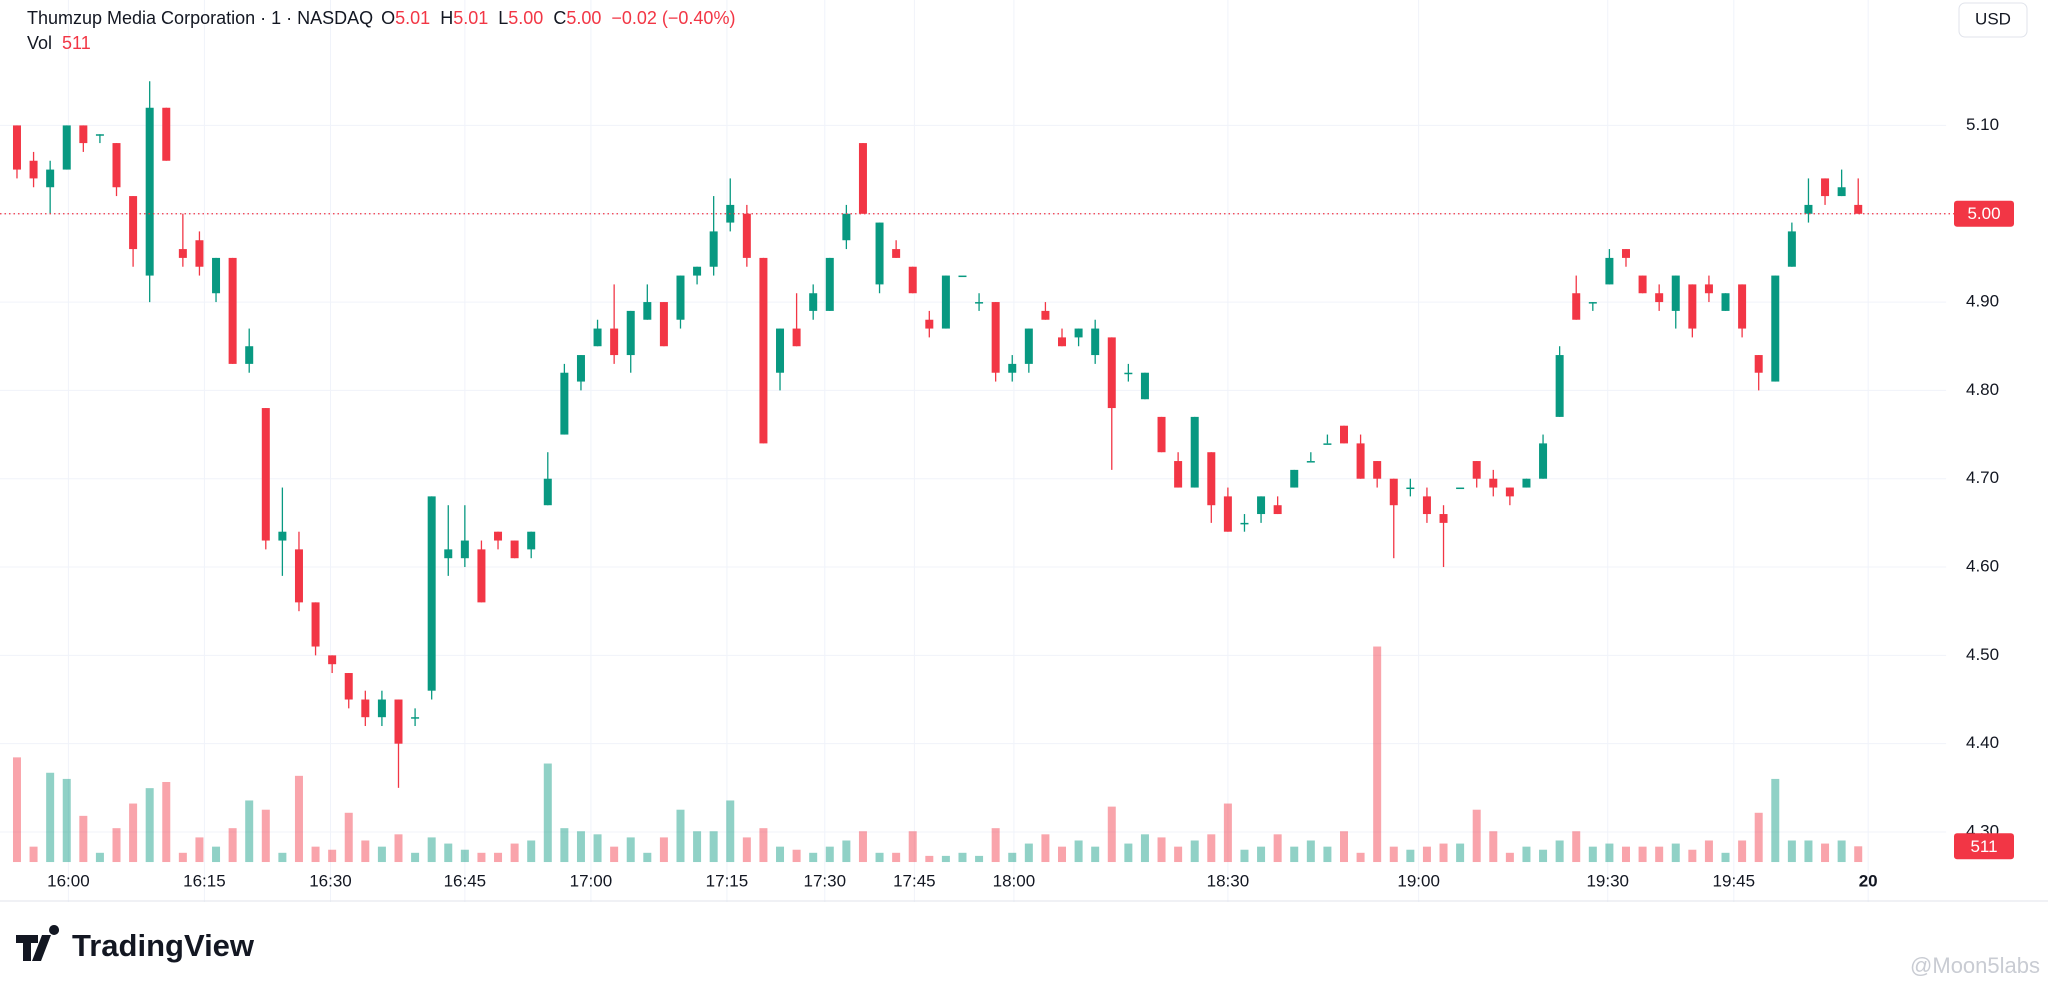 This screenshot has width=2048, height=994. I want to click on x-tick-label: 17:45, so click(914, 880).